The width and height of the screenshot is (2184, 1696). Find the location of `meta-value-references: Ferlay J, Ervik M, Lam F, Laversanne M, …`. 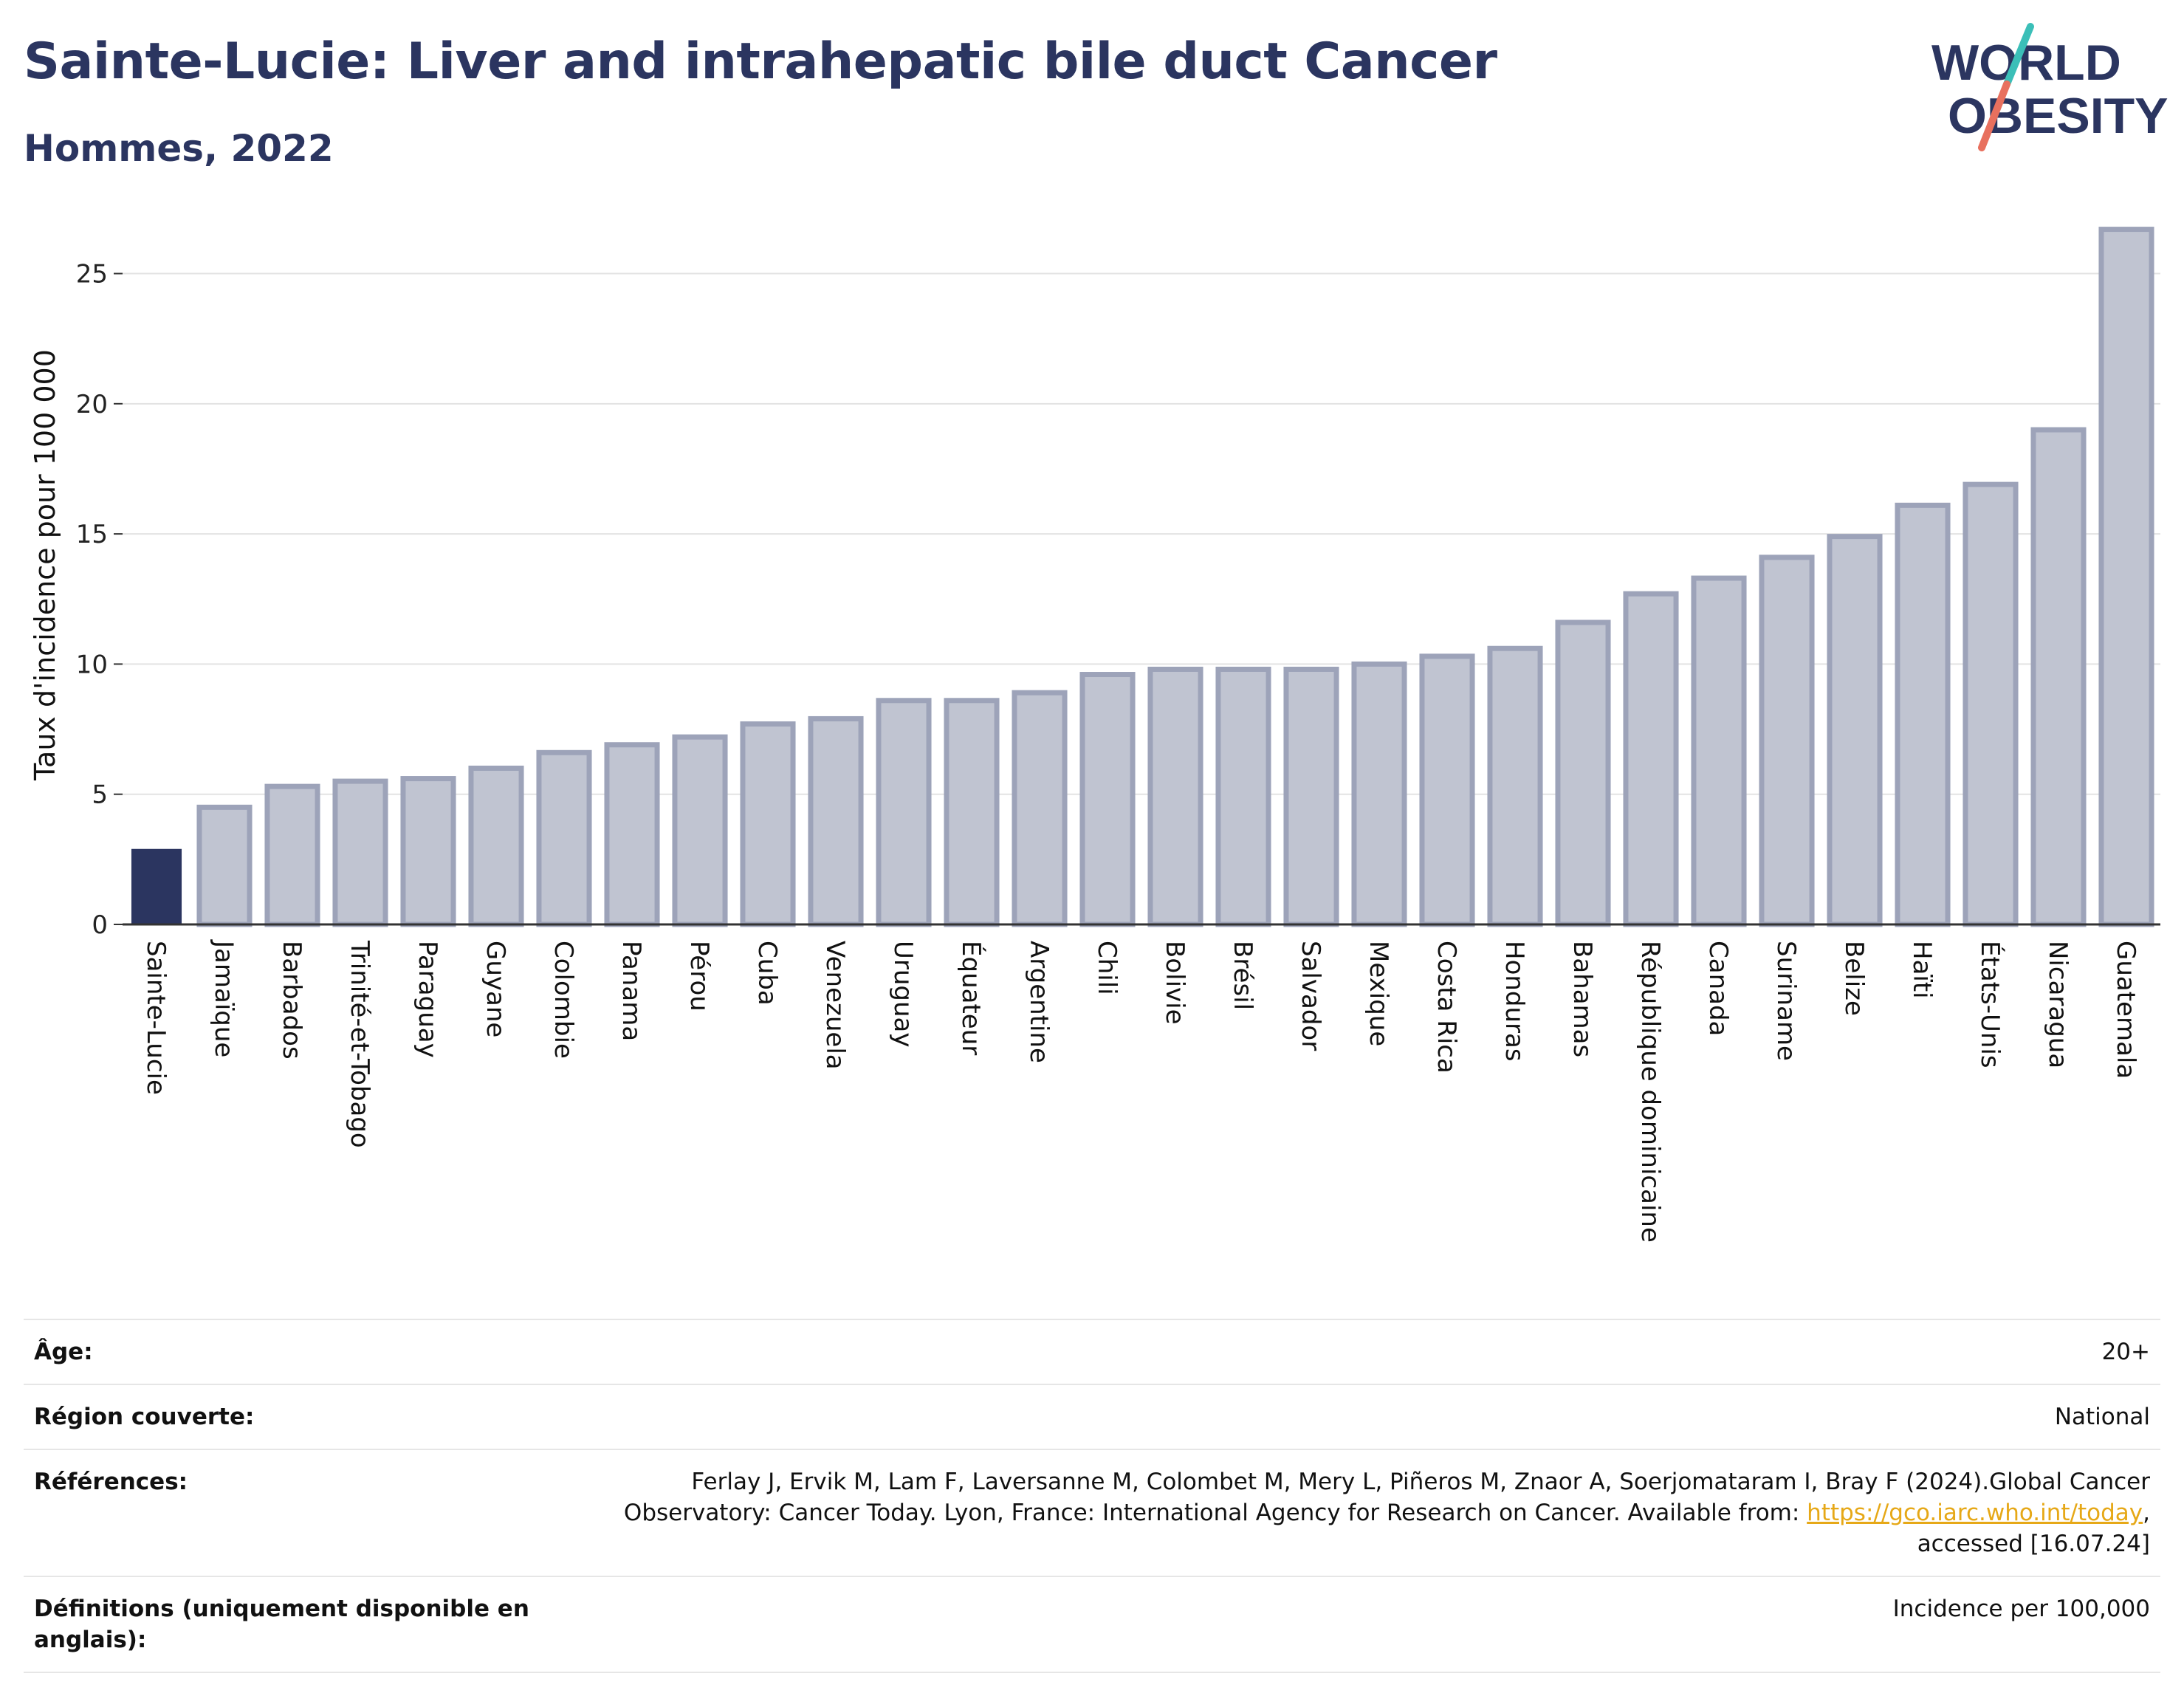

meta-value-references: Ferlay J, Ervik M, Lam F, Laversanne M, … is located at coordinates (1357, 1513).